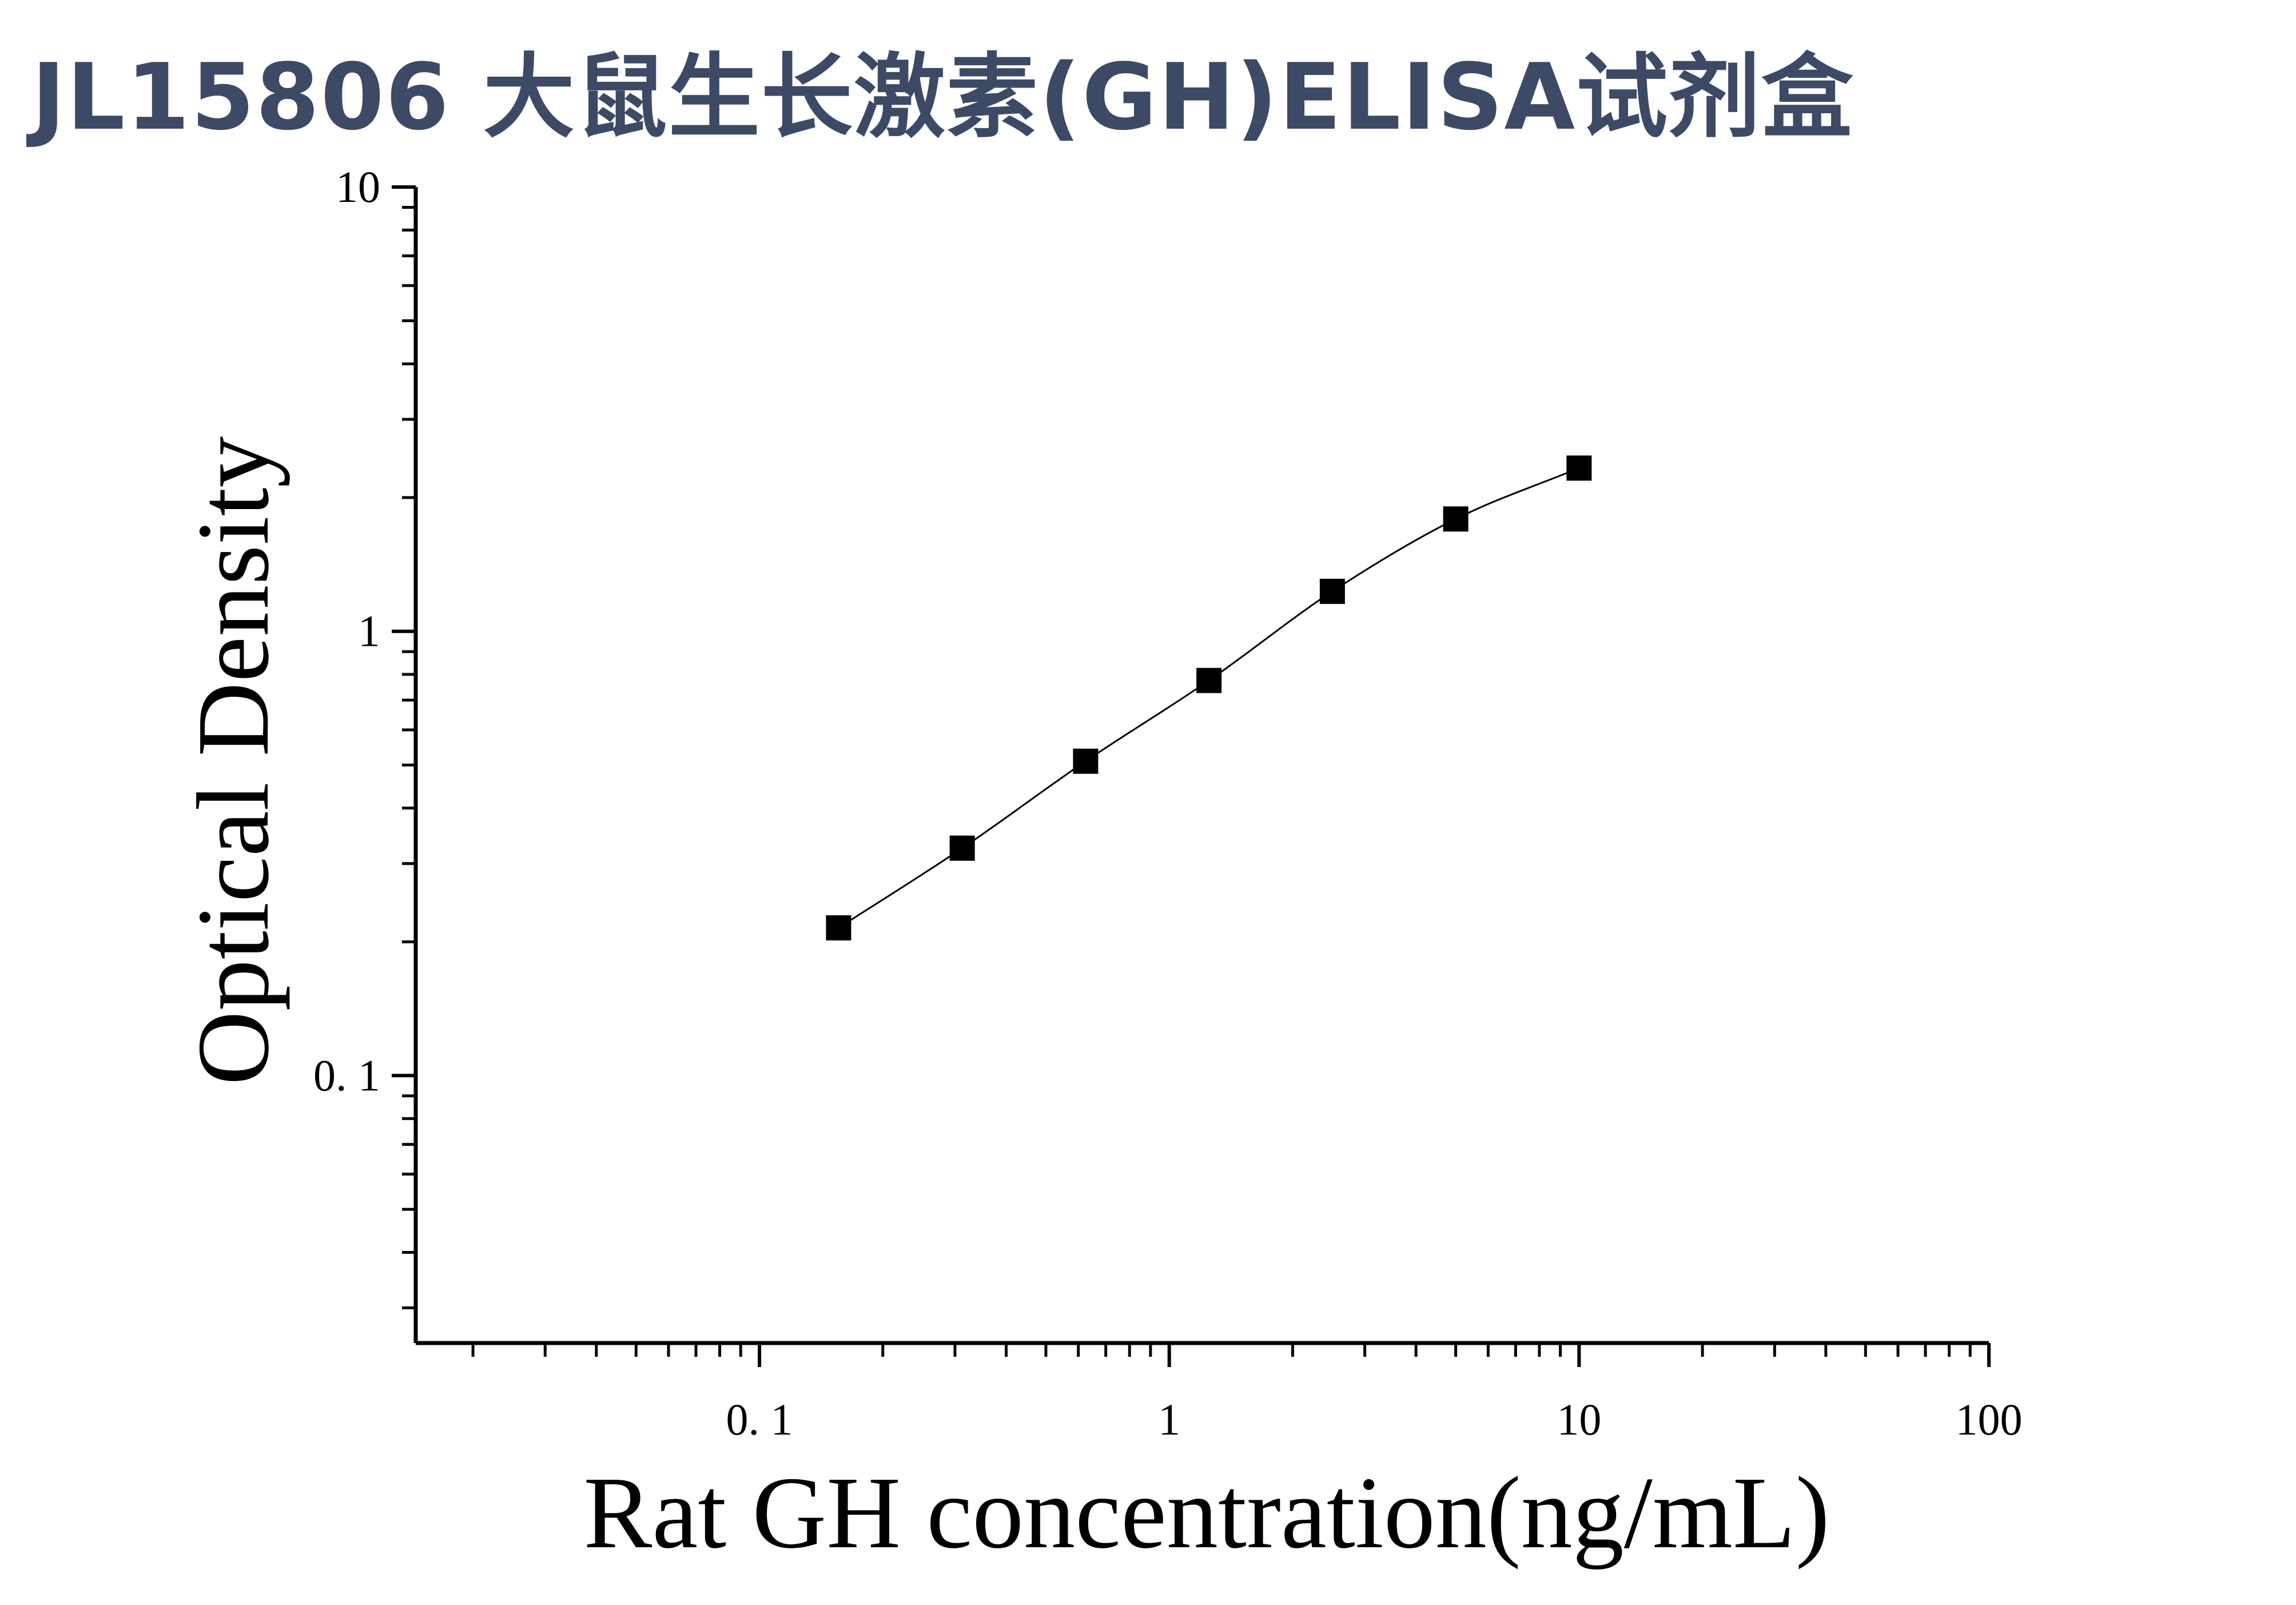 The width and height of the screenshot is (2296, 1605). What do you see at coordinates (369, 631) in the screenshot?
I see `y-tick-label: 1` at bounding box center [369, 631].